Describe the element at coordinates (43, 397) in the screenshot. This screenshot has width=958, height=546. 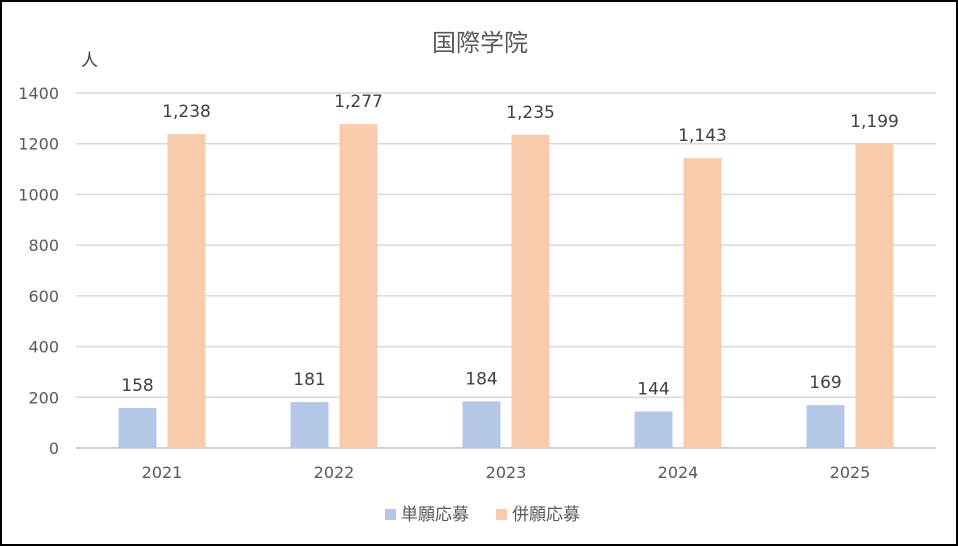
I see `y-tick-label: 200` at that location.